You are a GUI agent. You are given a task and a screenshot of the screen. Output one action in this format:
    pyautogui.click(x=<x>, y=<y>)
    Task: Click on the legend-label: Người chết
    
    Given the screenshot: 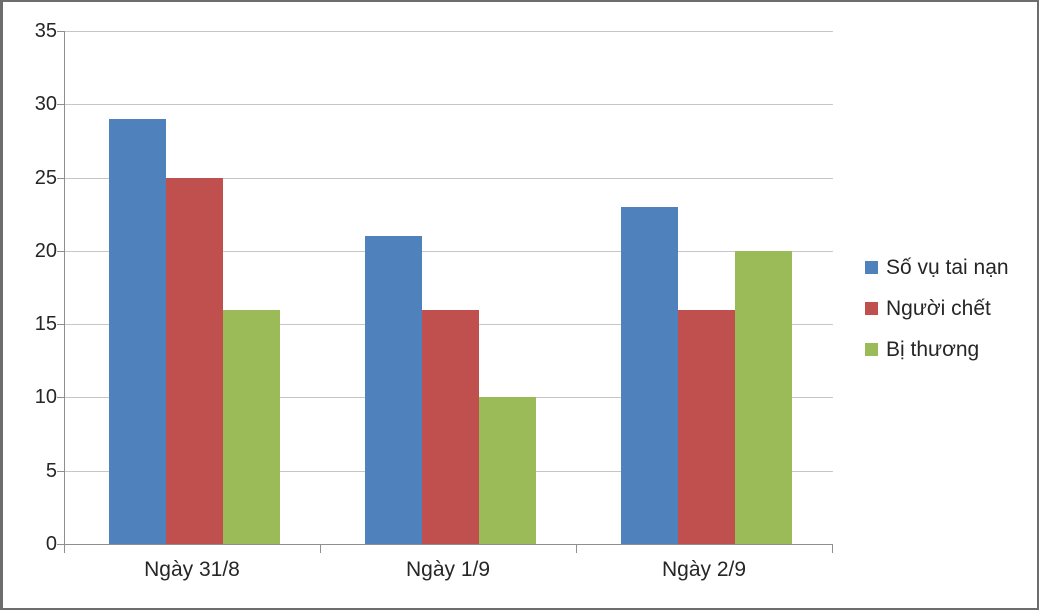 What is the action you would take?
    pyautogui.click(x=938, y=308)
    